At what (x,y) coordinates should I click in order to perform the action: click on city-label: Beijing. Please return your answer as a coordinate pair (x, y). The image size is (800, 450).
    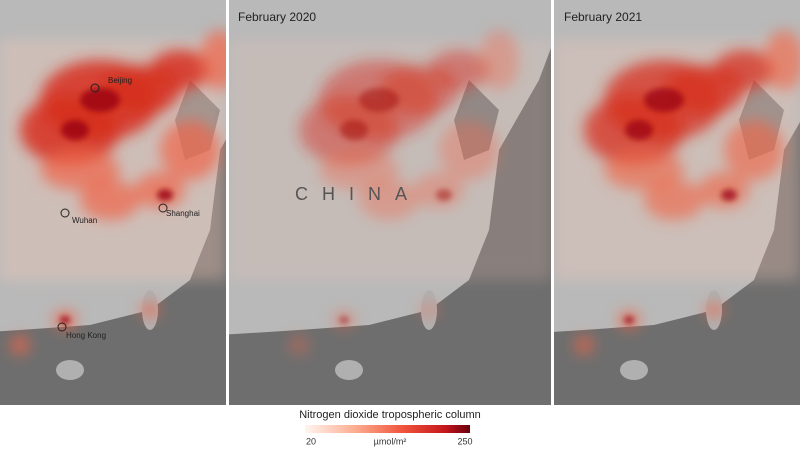
    Looking at the image, I should click on (120, 80).